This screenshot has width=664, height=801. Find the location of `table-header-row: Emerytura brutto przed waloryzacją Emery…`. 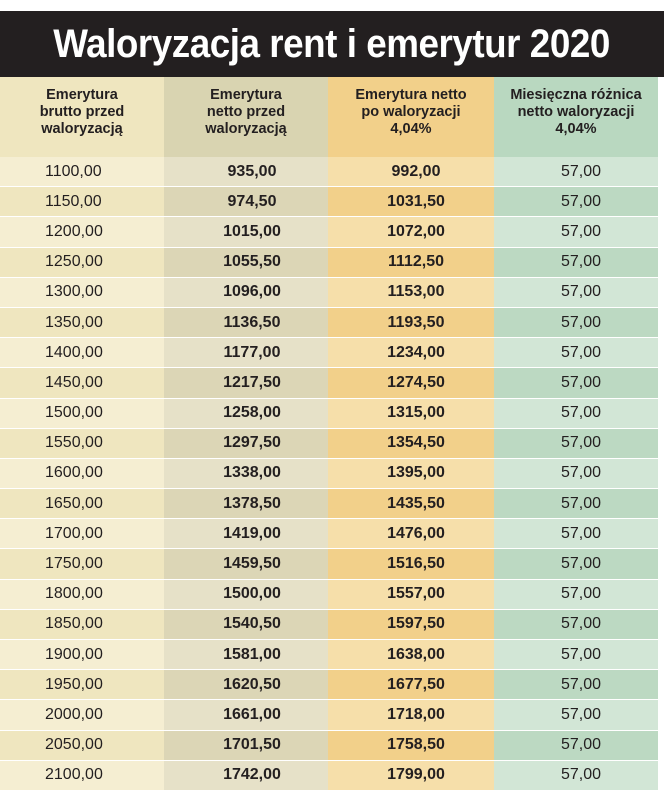

table-header-row: Emerytura brutto przed waloryzacją Emery… is located at coordinates (332, 117).